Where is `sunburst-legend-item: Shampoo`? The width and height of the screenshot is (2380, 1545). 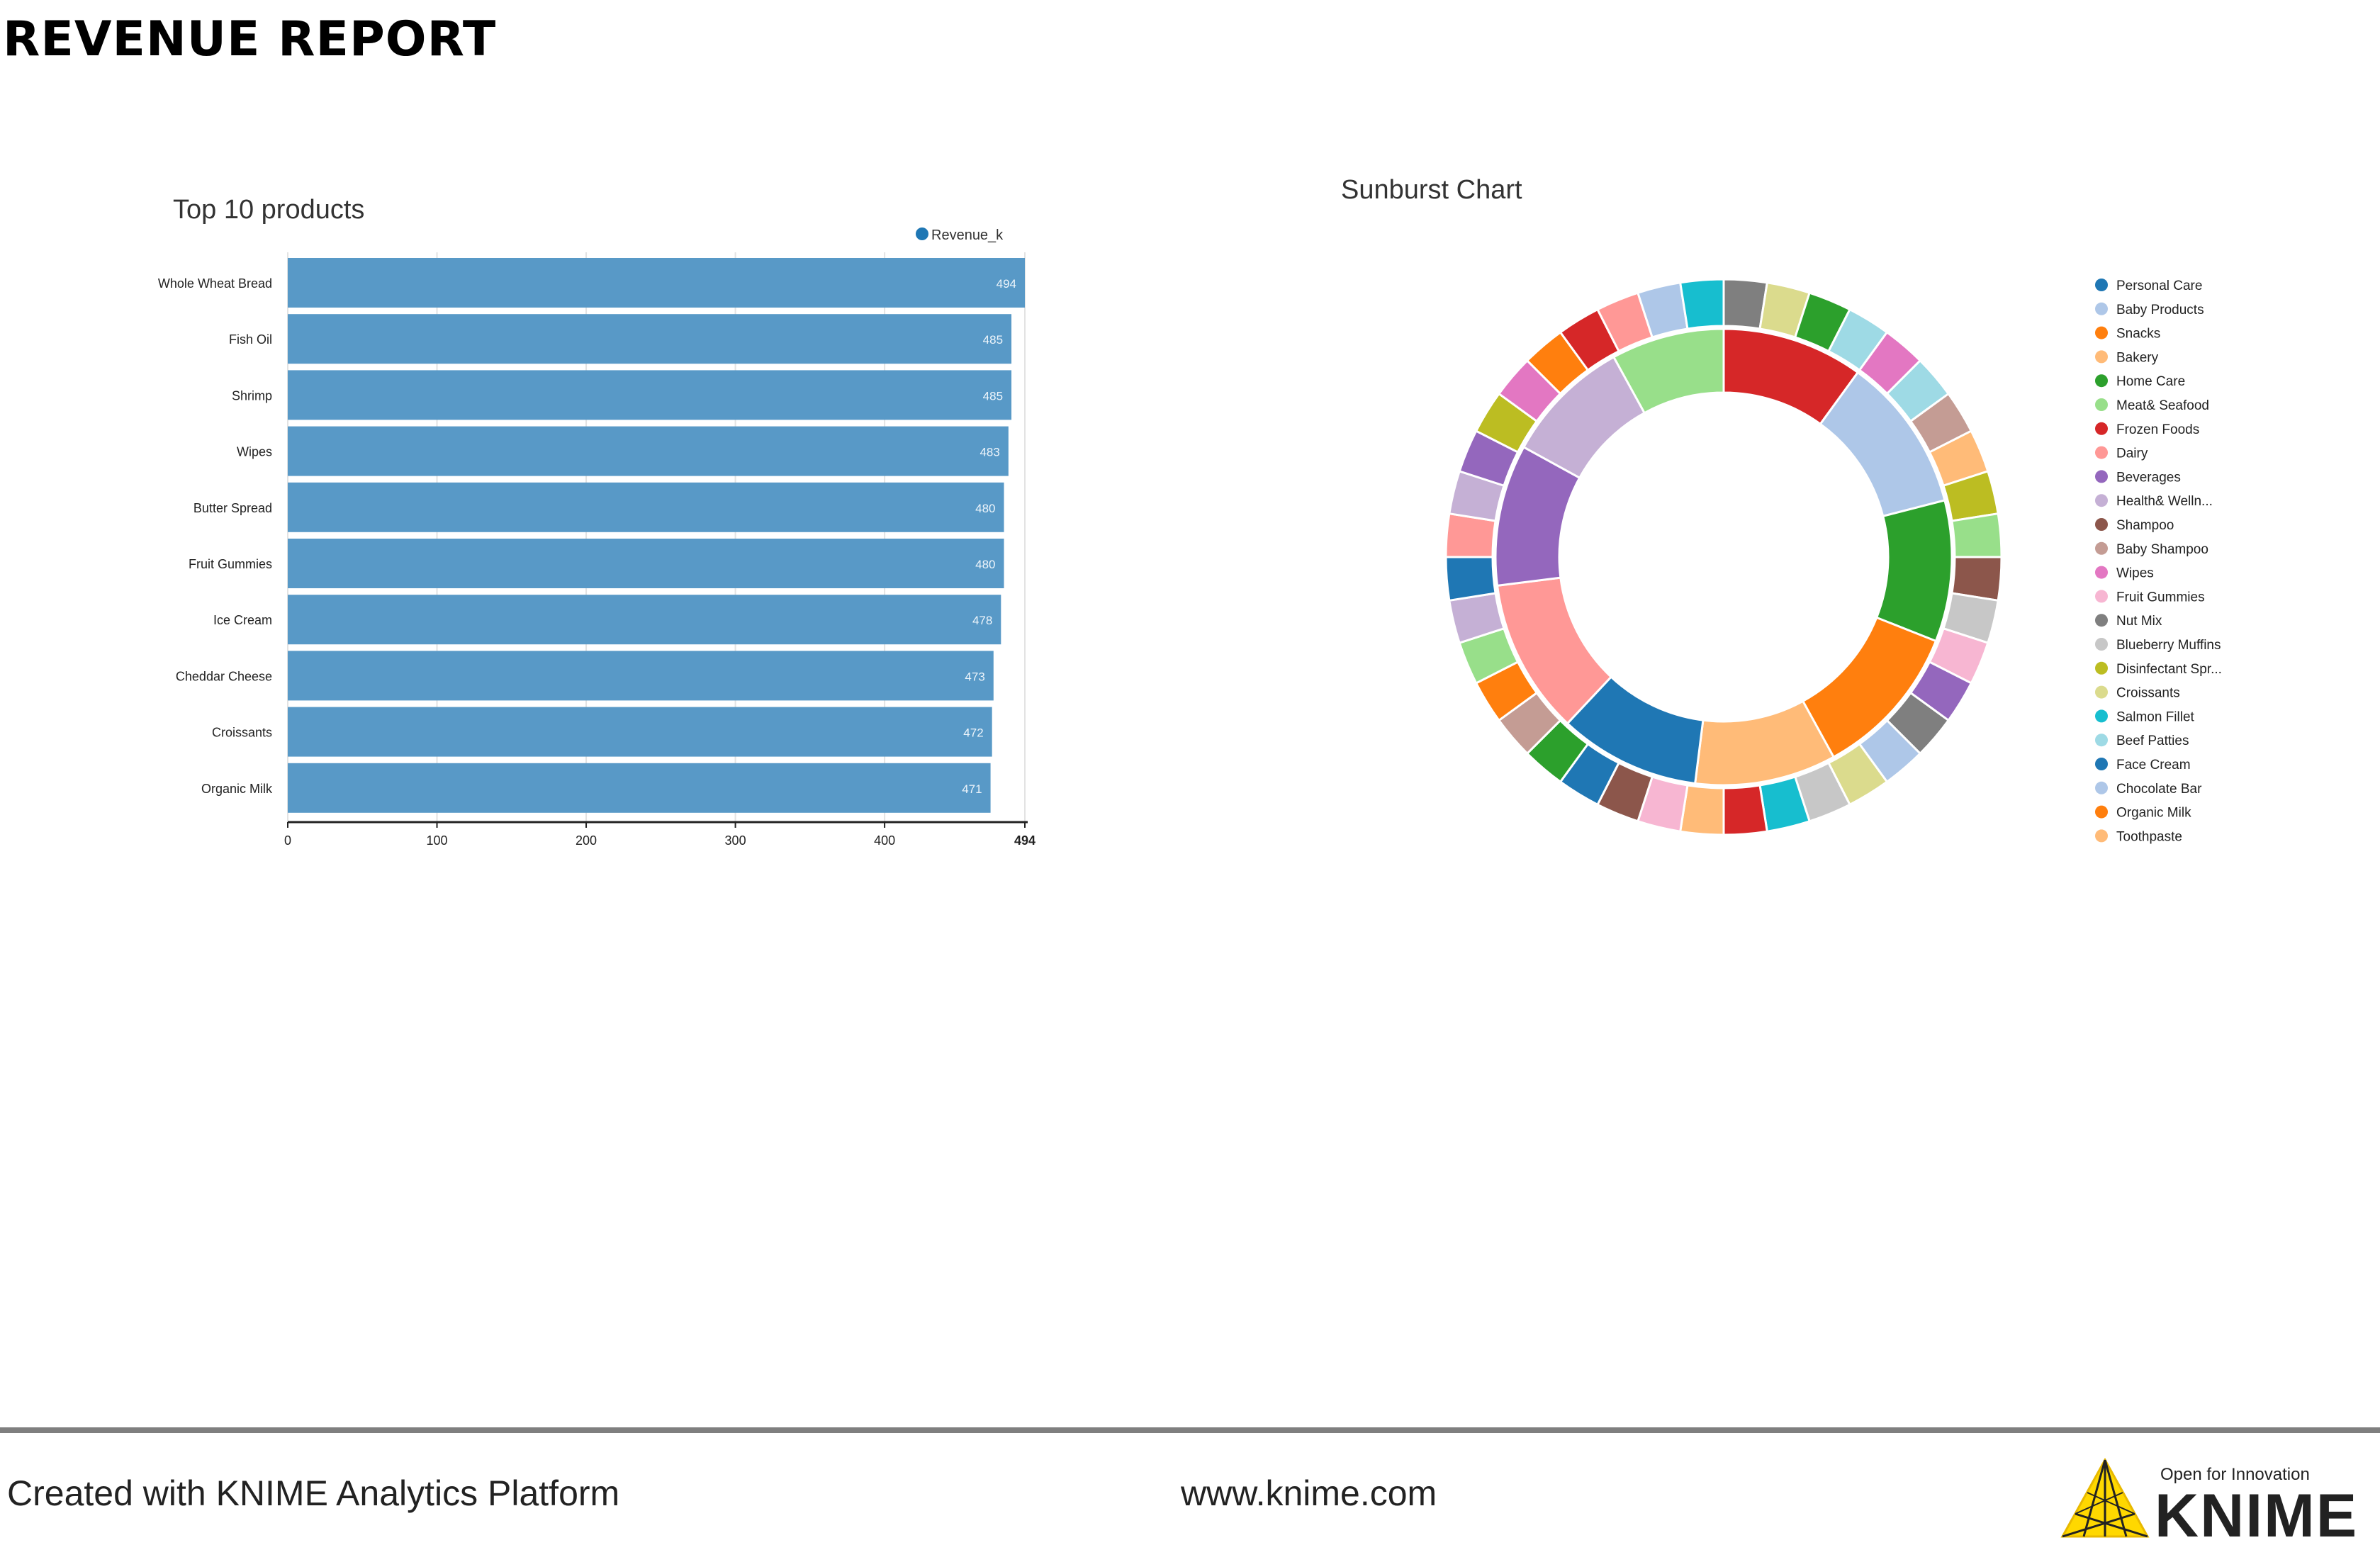 sunburst-legend-item: Shampoo is located at coordinates (2135, 525).